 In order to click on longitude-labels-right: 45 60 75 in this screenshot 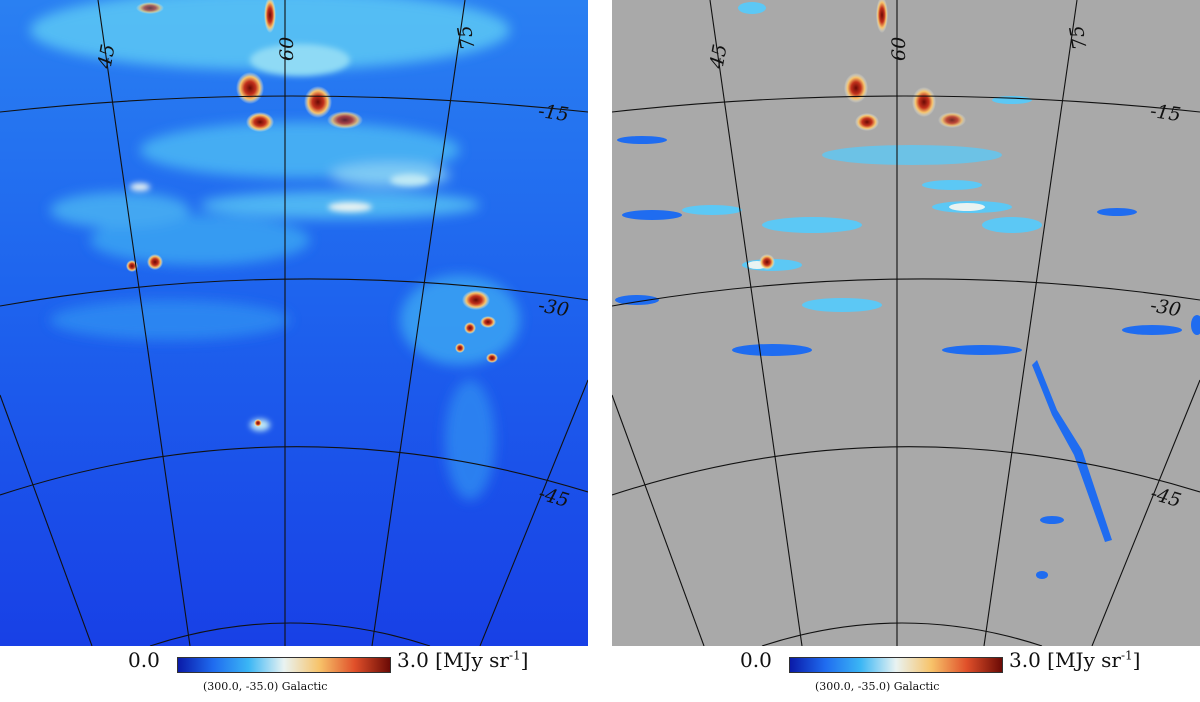, I will do `click(899, 47)`.